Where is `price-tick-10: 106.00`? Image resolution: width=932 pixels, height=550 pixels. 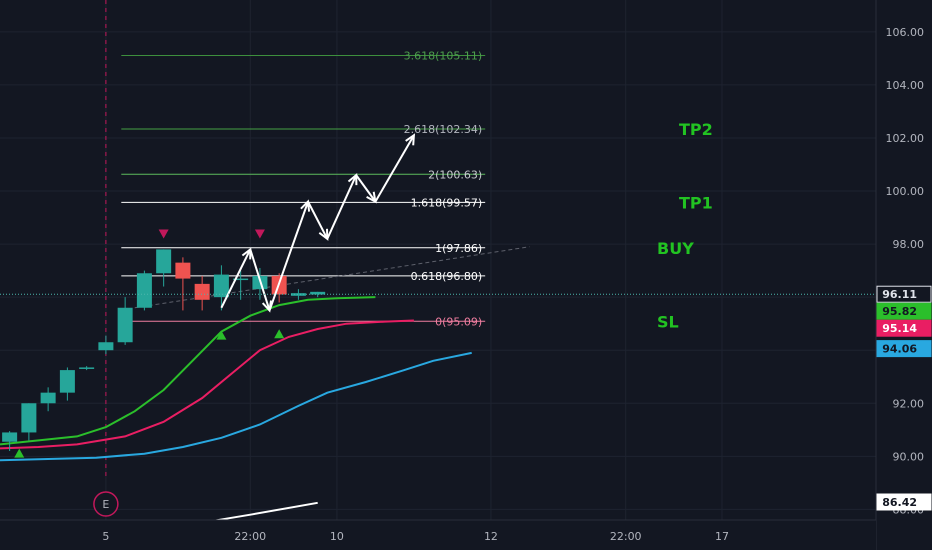
price-tick-10: 106.00 is located at coordinates (905, 32).